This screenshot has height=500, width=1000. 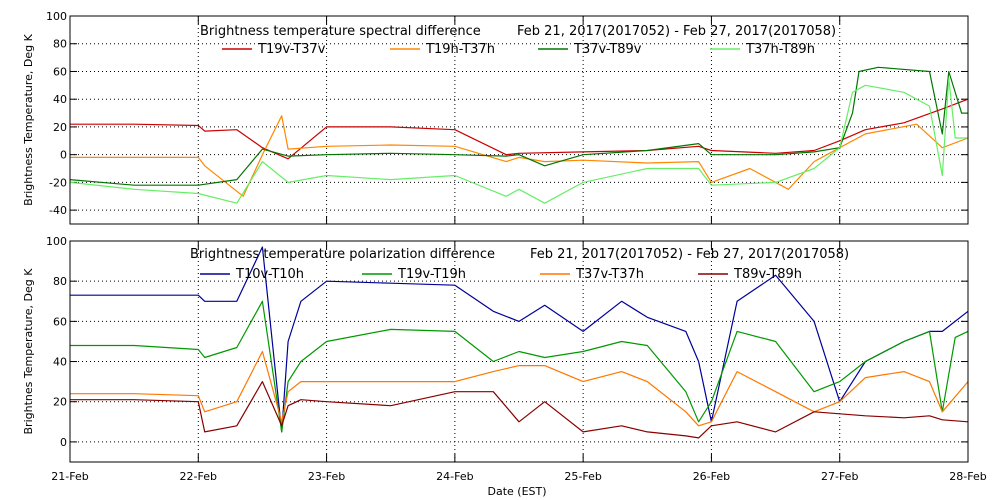 I want to click on legend-label: T19v-T19h, so click(x=431, y=274).